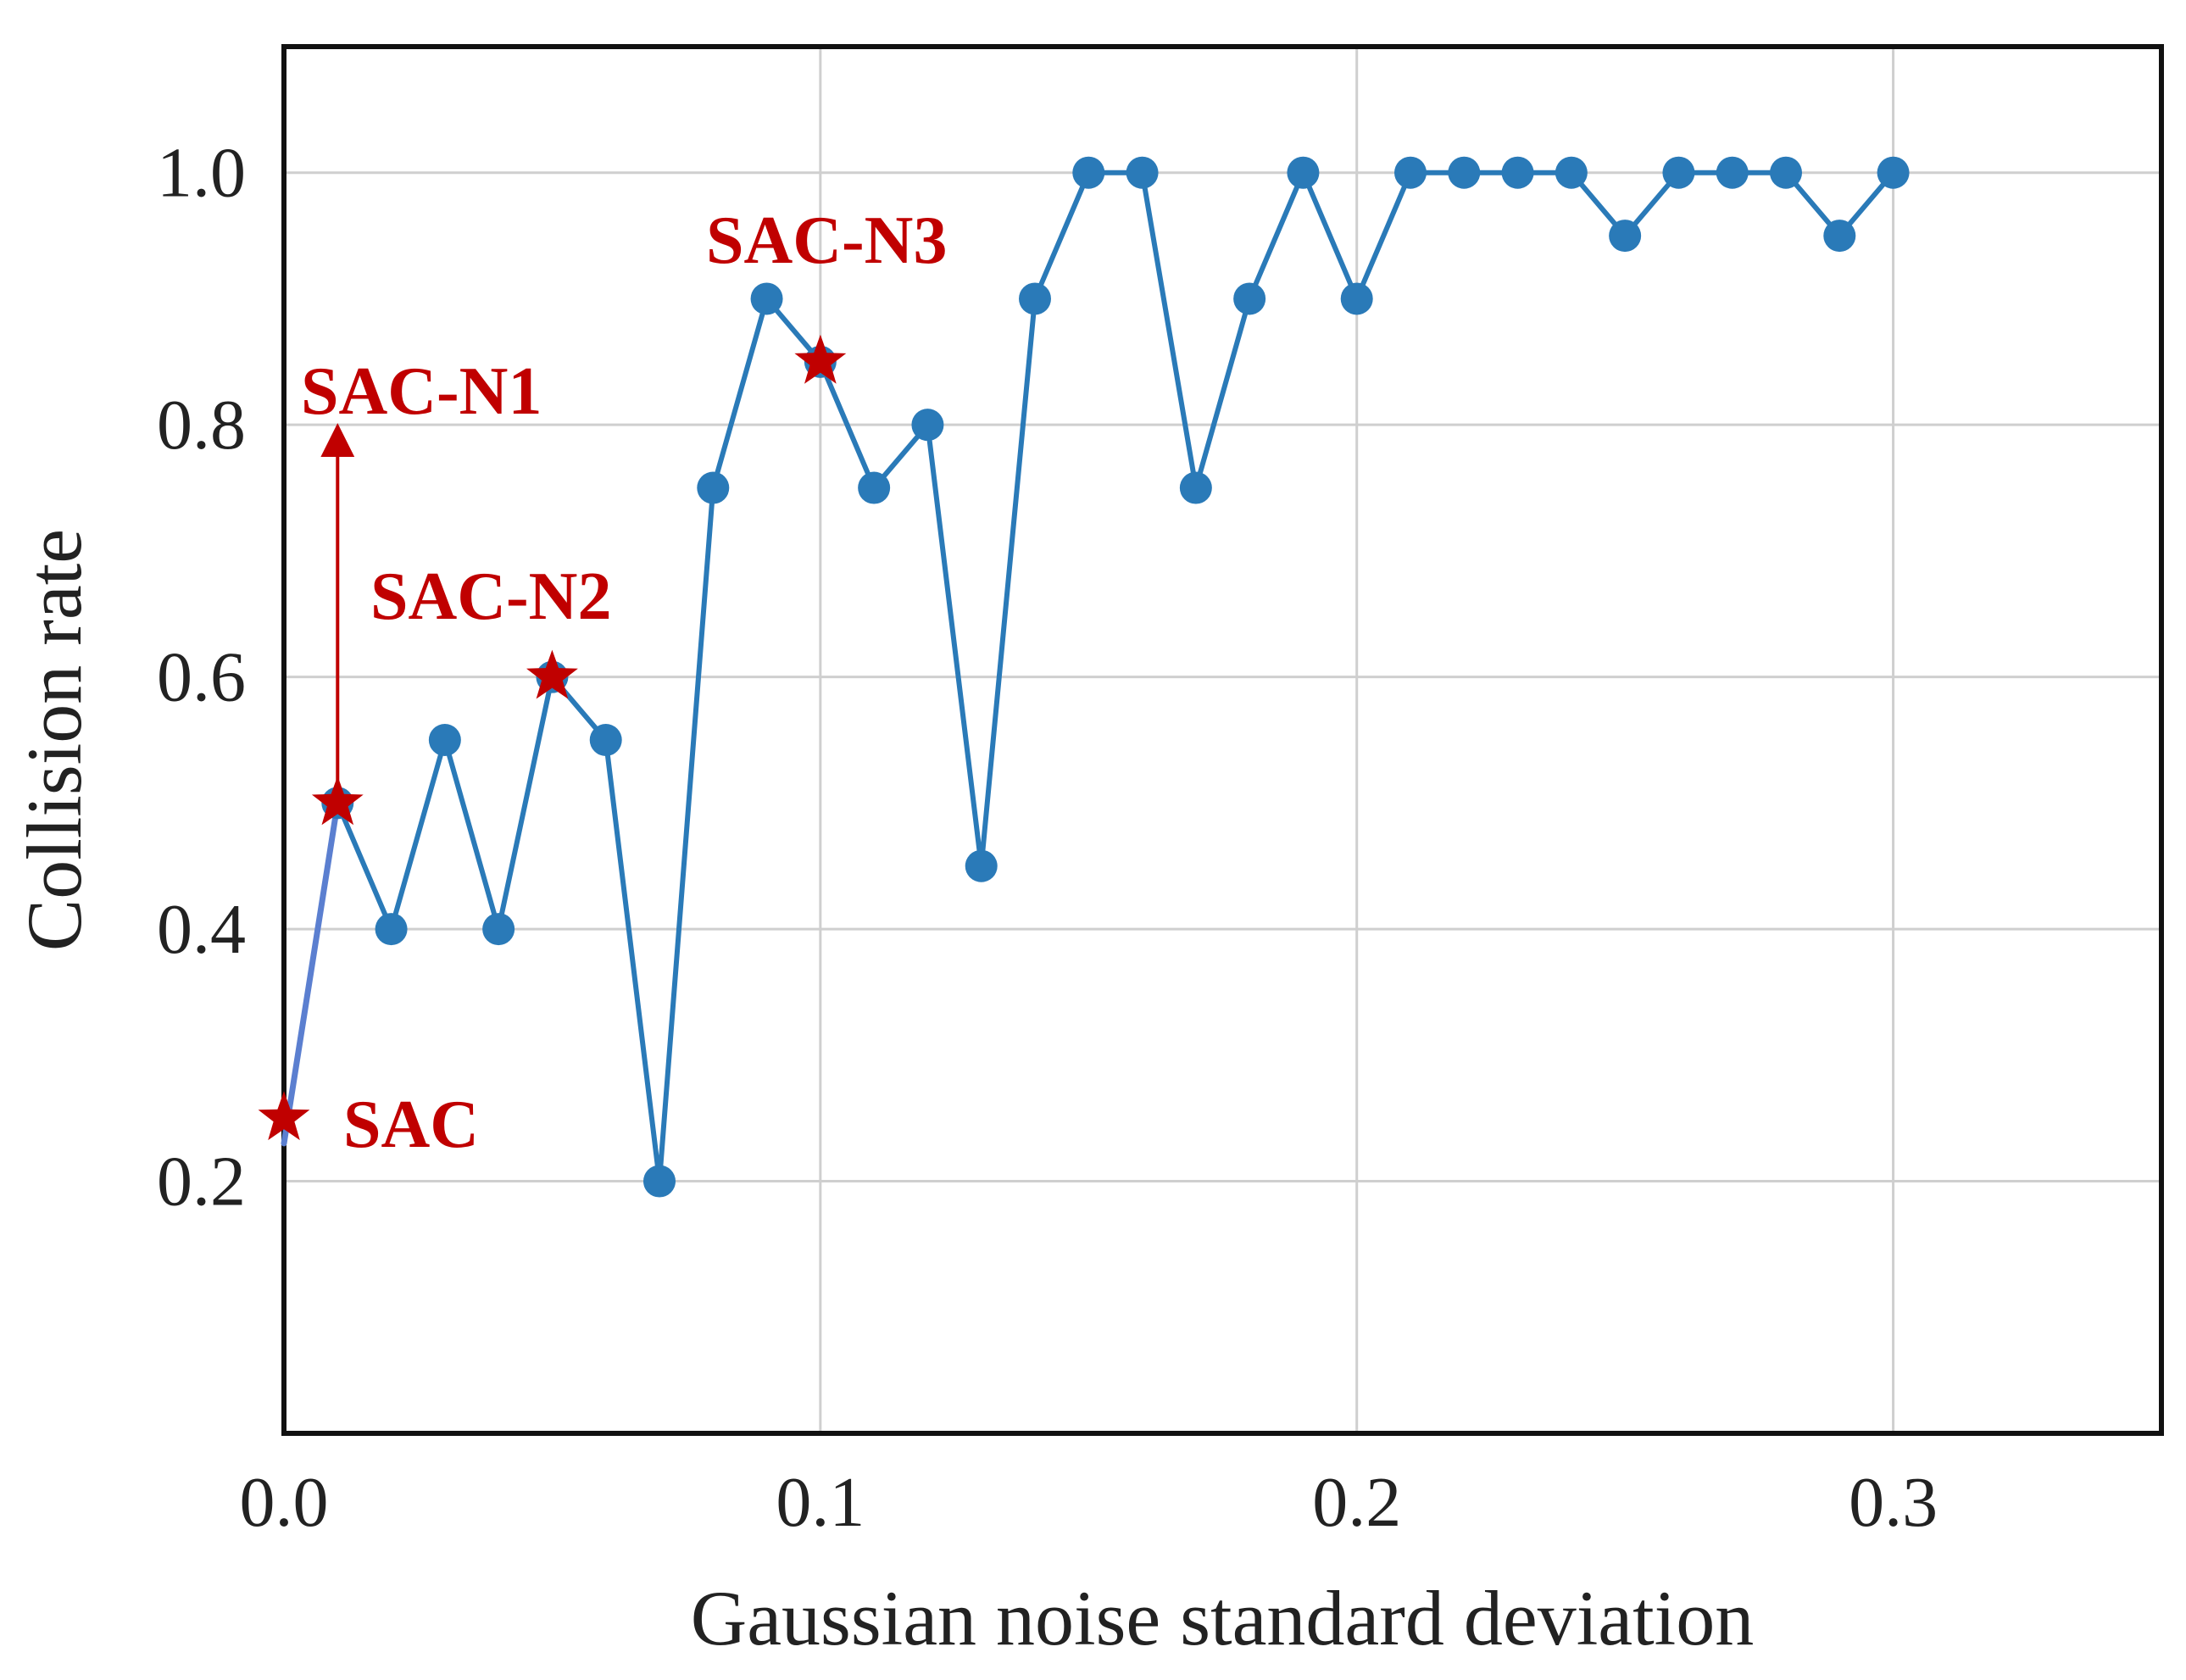  Describe the element at coordinates (411, 1125) in the screenshot. I see `annotation-label: SAC` at that location.